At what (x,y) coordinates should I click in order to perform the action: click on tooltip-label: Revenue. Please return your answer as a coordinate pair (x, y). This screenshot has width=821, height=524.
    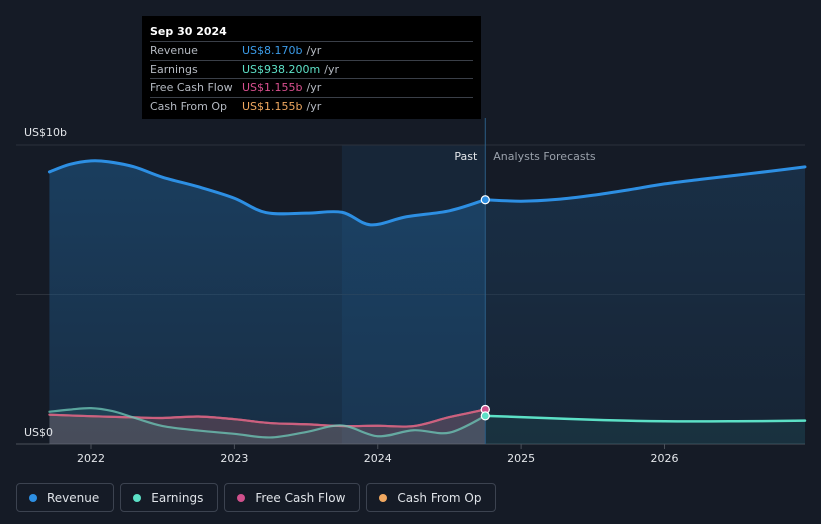
    Looking at the image, I should click on (174, 50).